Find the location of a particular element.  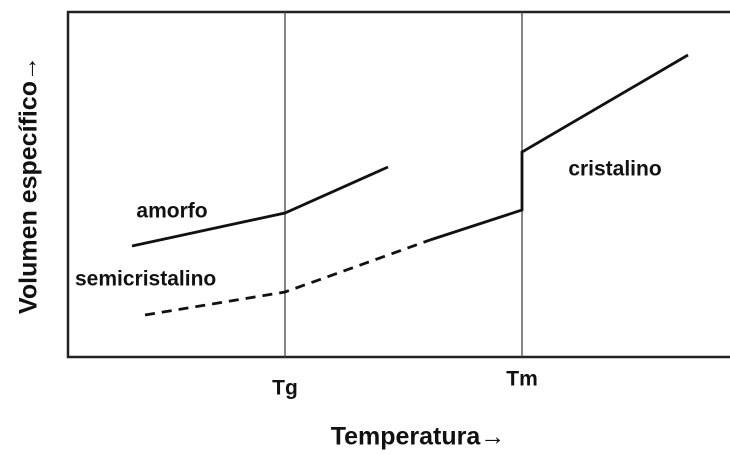

amorphous-curve is located at coordinates (260, 206).